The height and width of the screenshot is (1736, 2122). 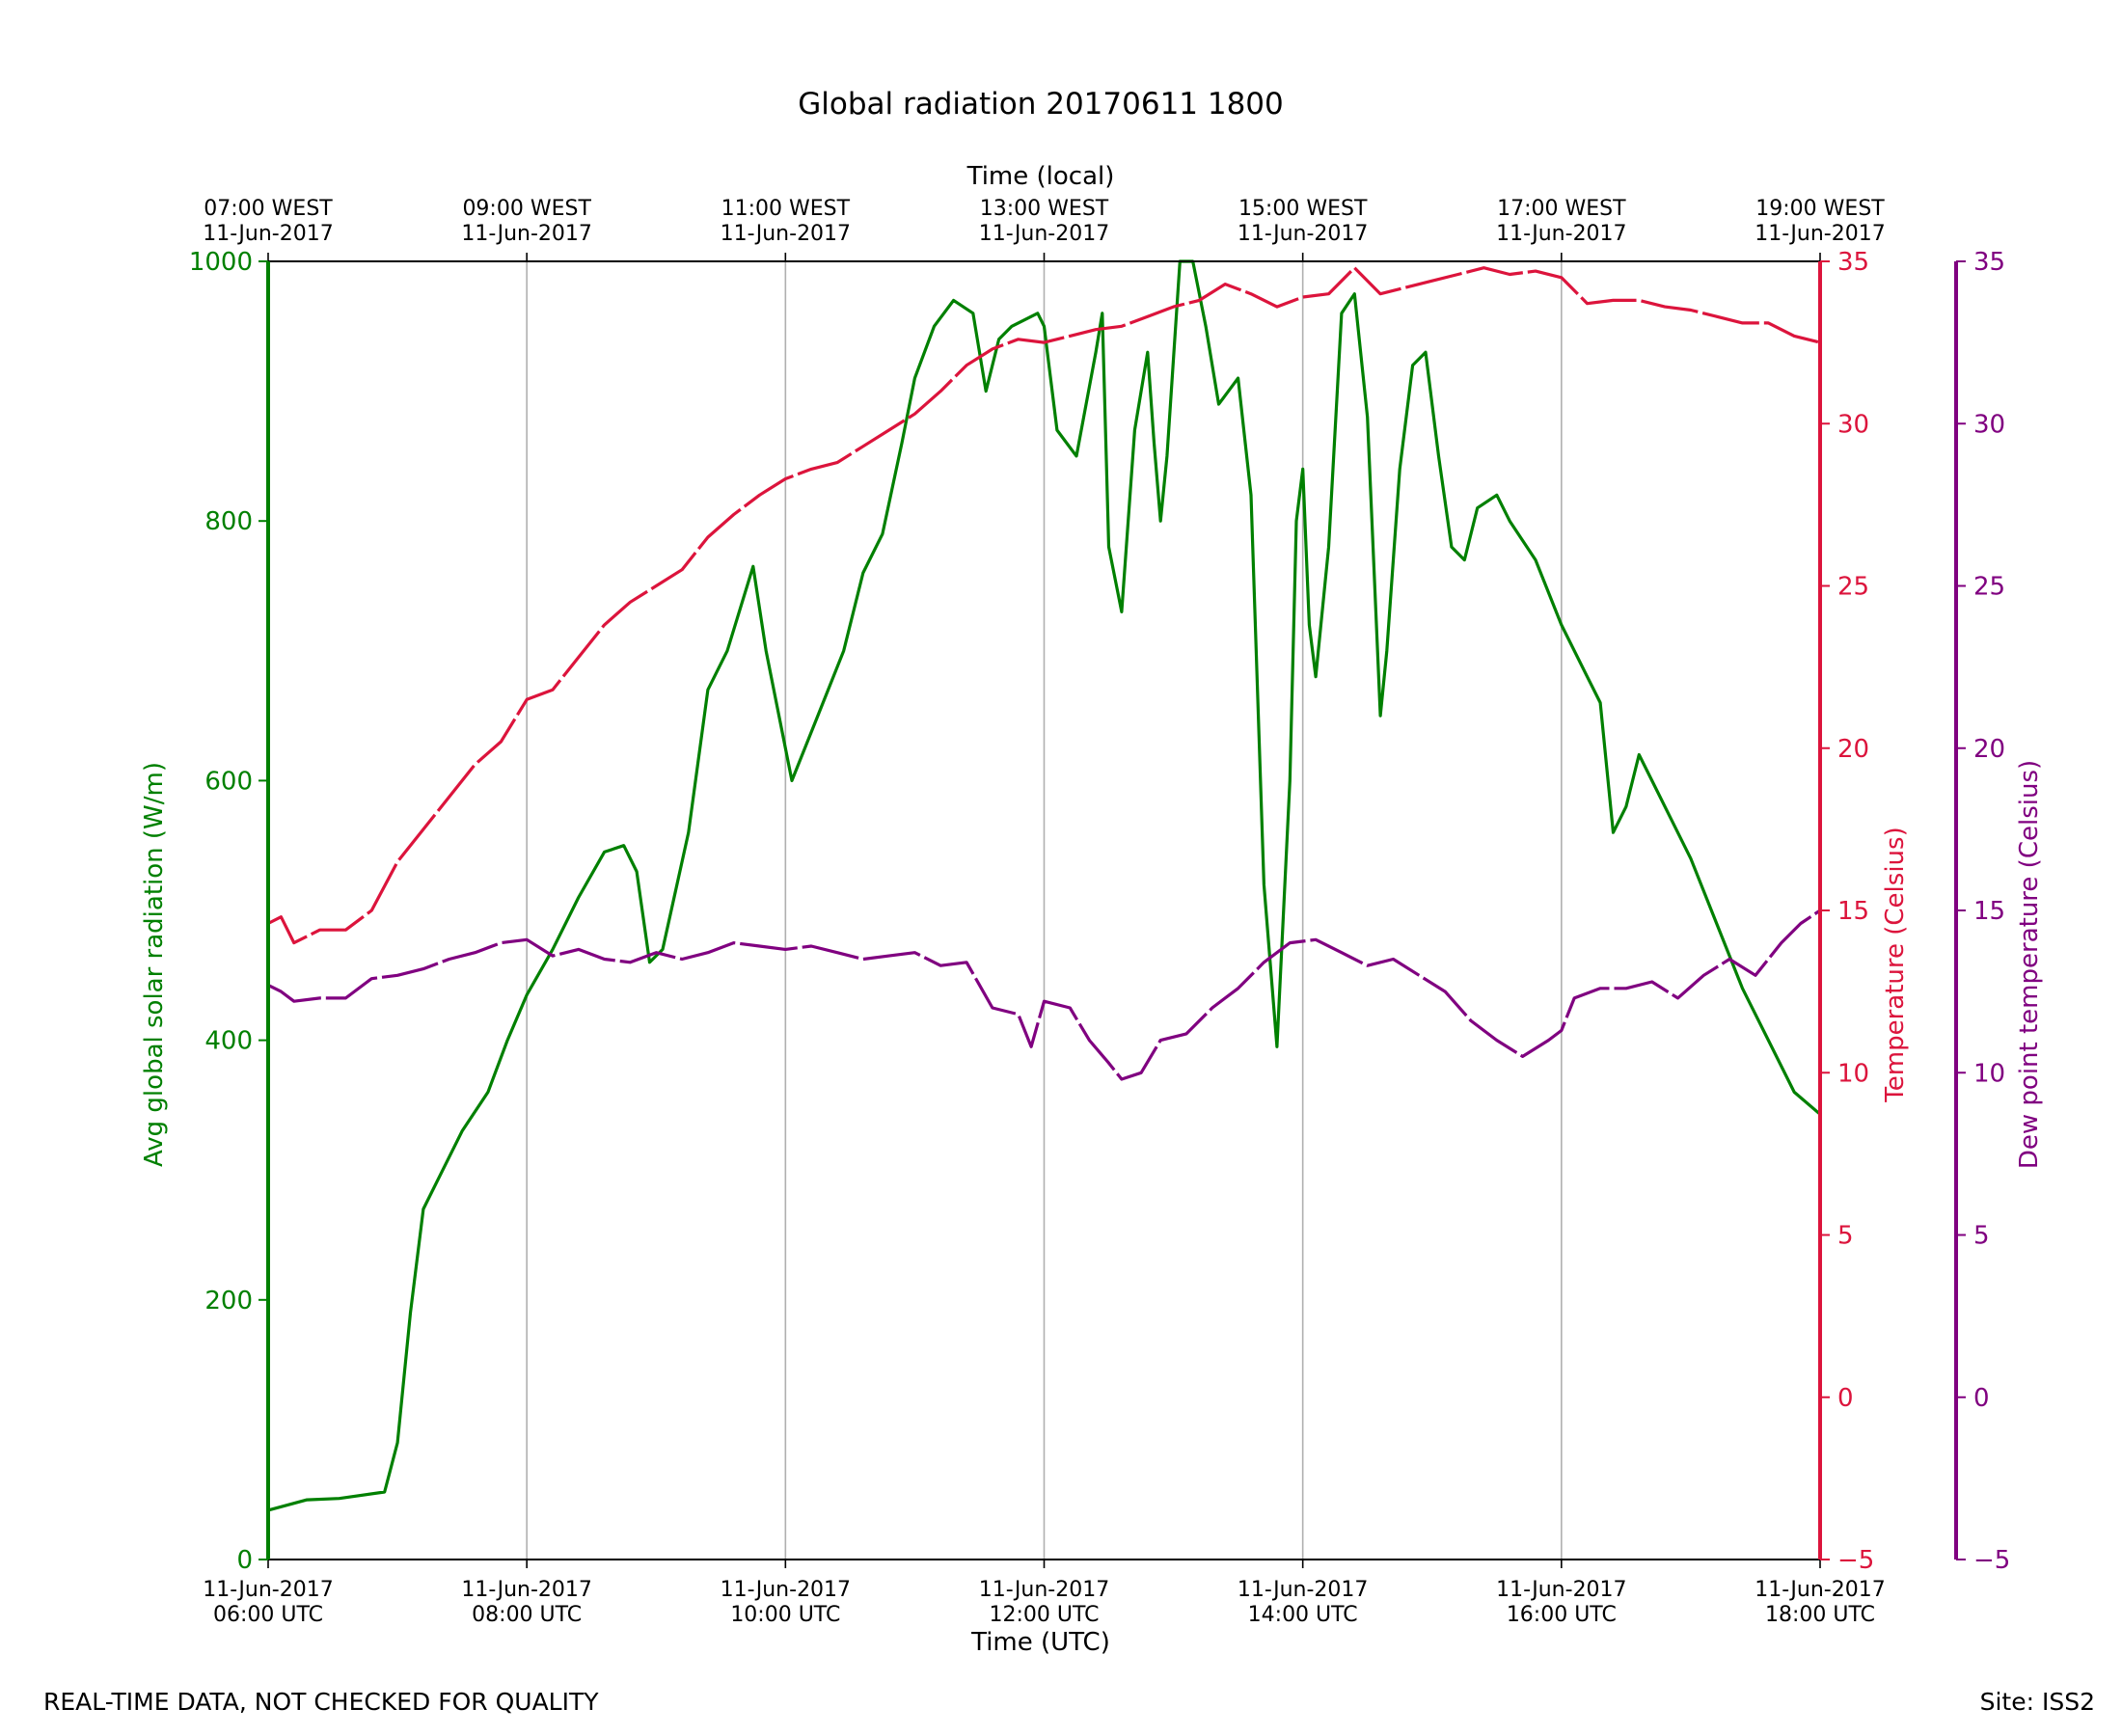 I want to click on y-tick-label-radiation: 400, so click(x=229, y=1042).